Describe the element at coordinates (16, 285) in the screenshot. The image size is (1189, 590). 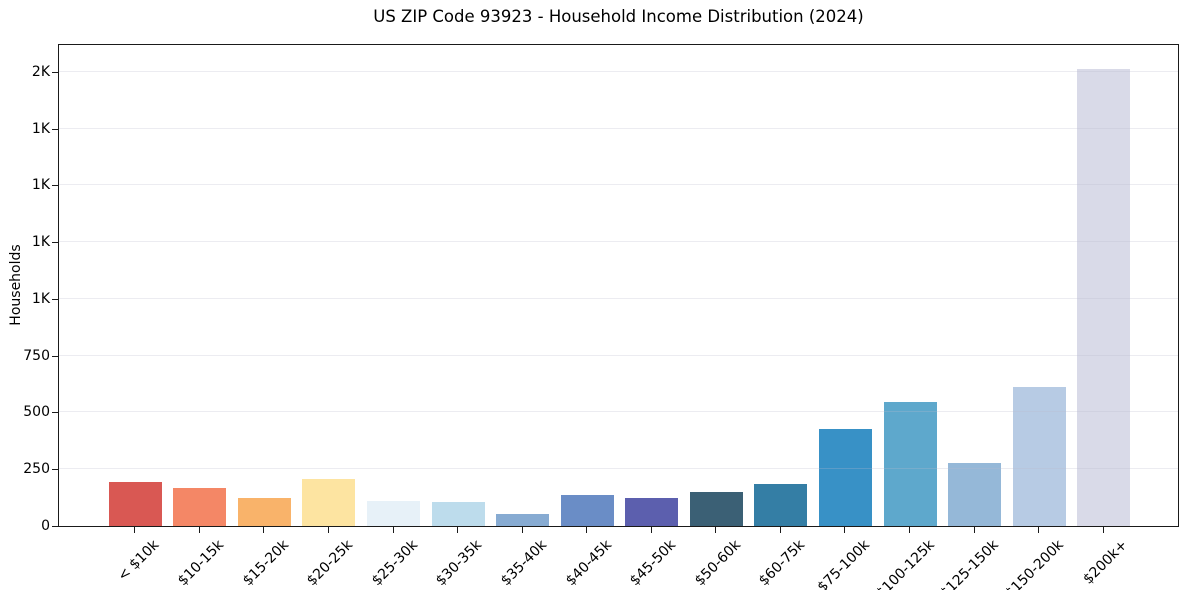
I see `y-axis-label: Households` at that location.